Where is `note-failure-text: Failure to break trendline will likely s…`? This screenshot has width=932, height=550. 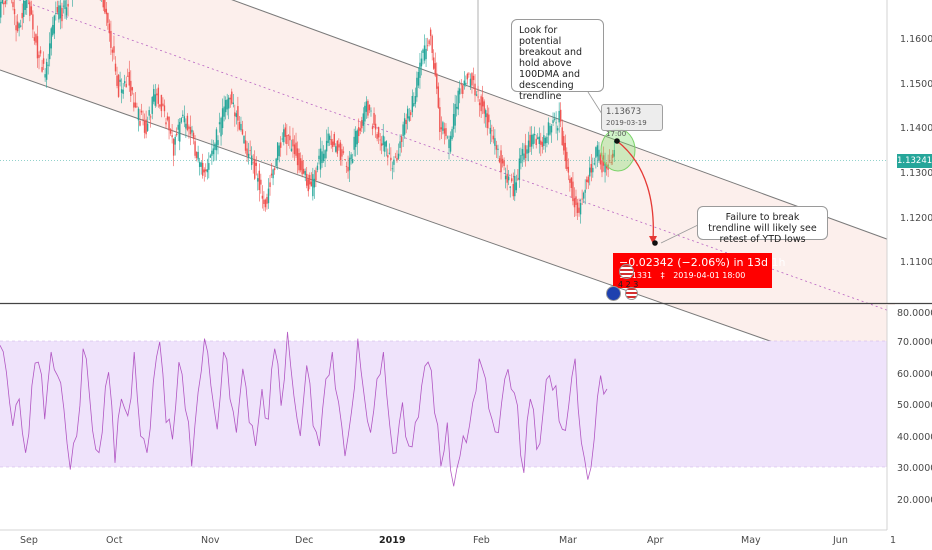
note-failure-text: Failure to break trendline will likely s… is located at coordinates (762, 228).